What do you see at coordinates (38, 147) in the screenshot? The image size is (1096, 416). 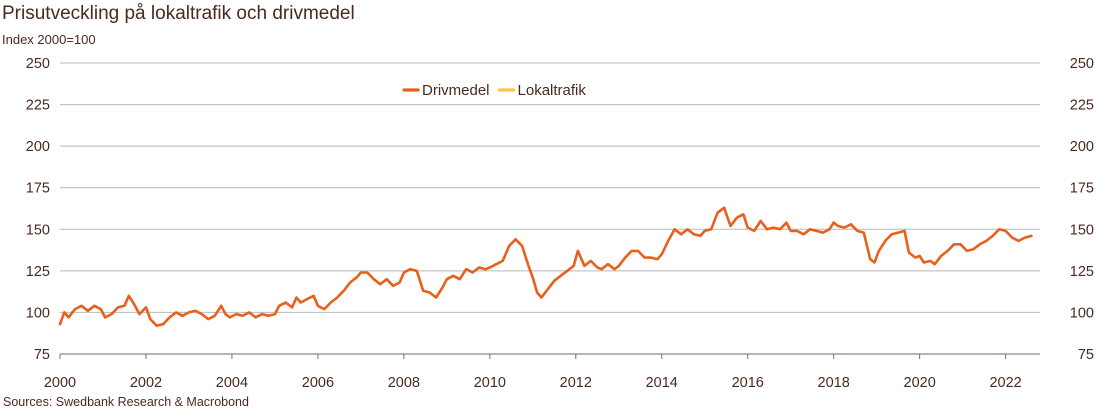 I see `y-tick-label-left: 200` at bounding box center [38, 147].